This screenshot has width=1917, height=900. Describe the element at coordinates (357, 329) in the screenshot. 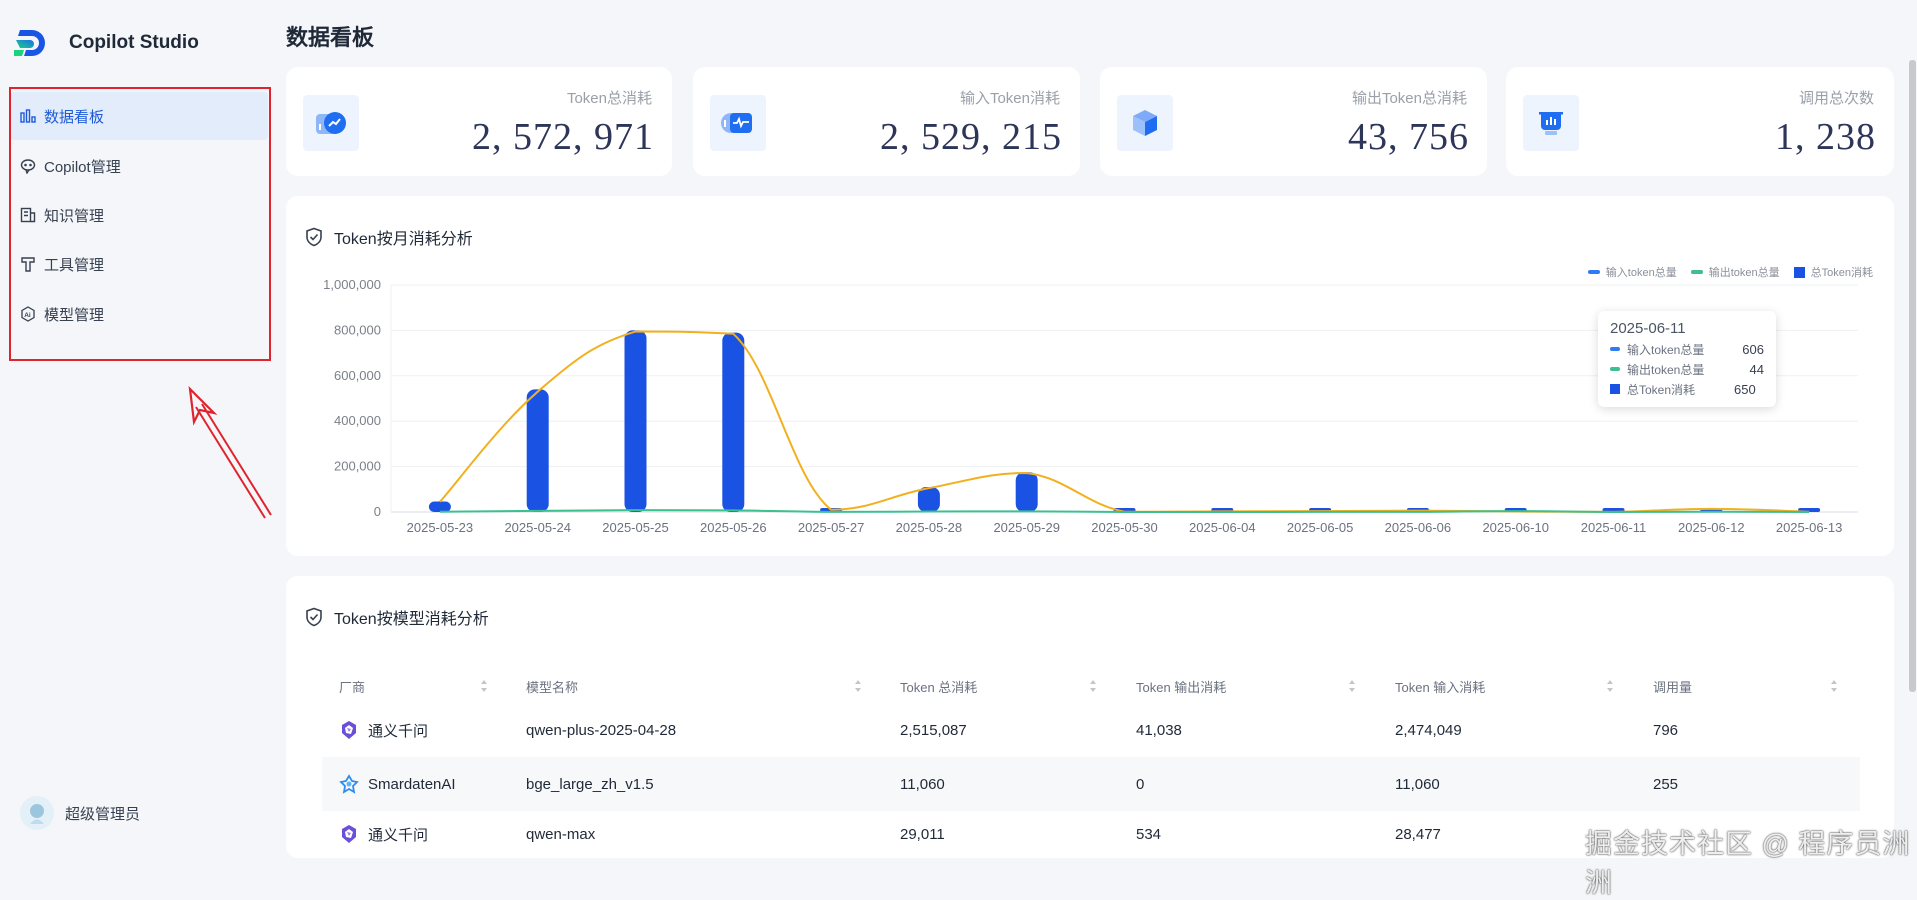

I see `y-tick-label: 800,000` at that location.